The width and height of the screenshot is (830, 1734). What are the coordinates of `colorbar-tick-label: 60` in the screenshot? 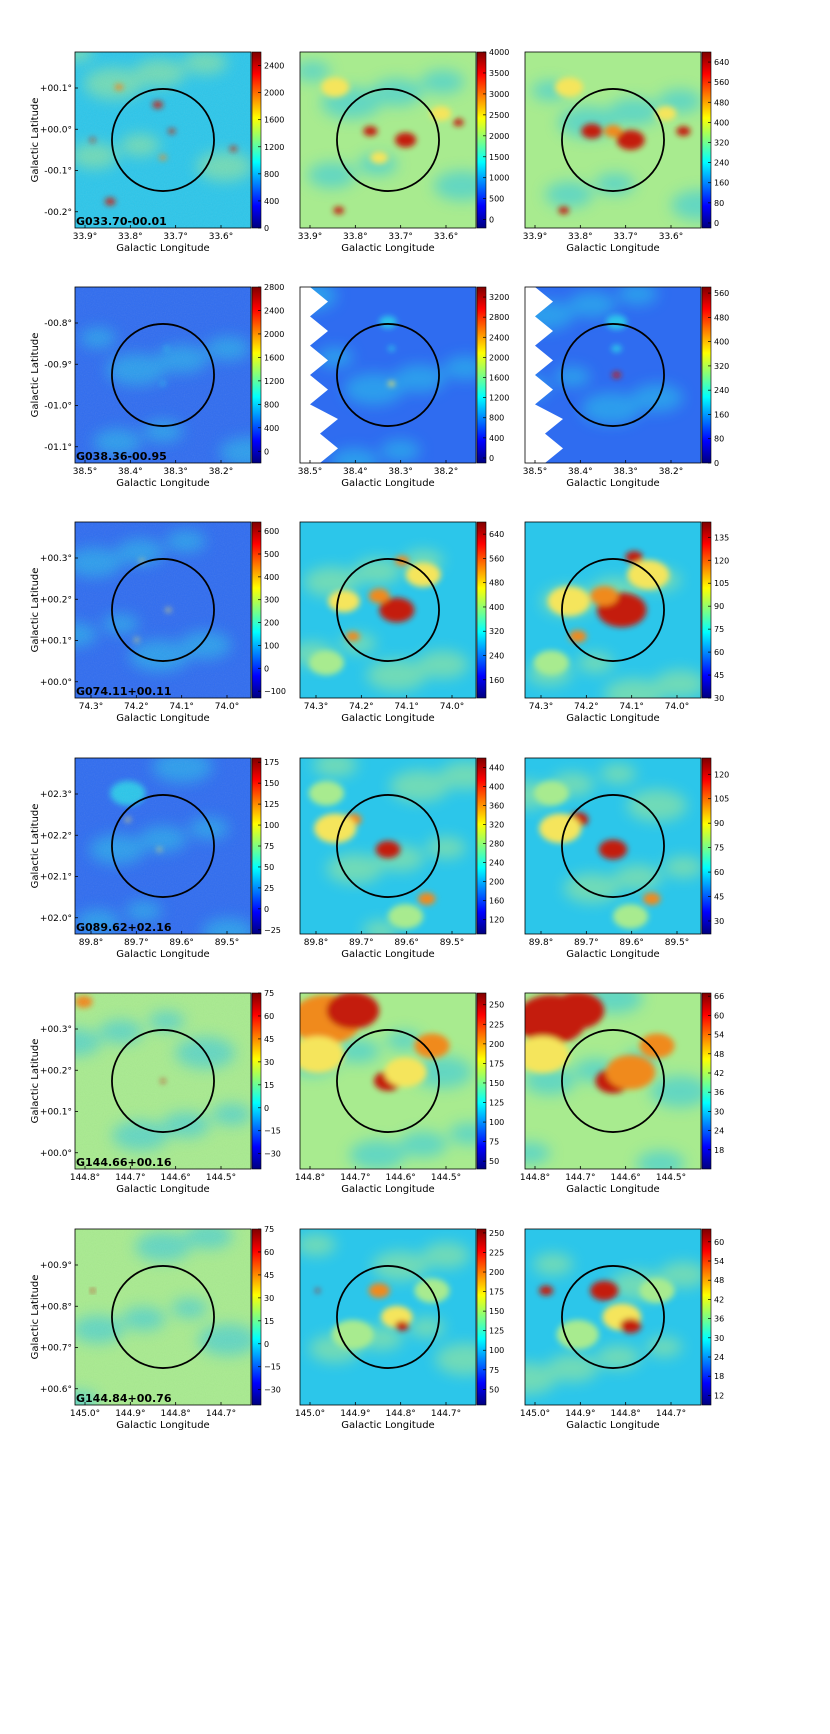 It's located at (269, 1252).